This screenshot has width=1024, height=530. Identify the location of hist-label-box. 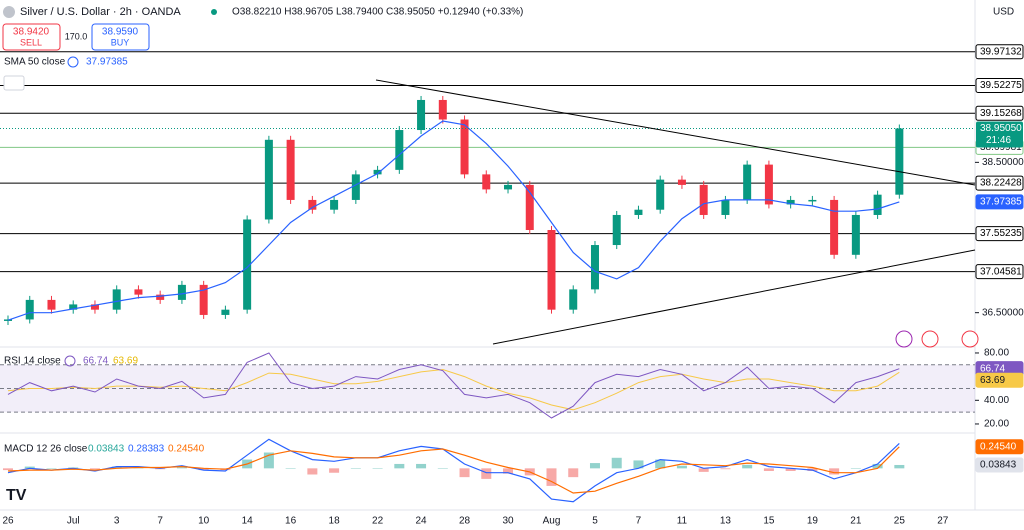
(999, 465).